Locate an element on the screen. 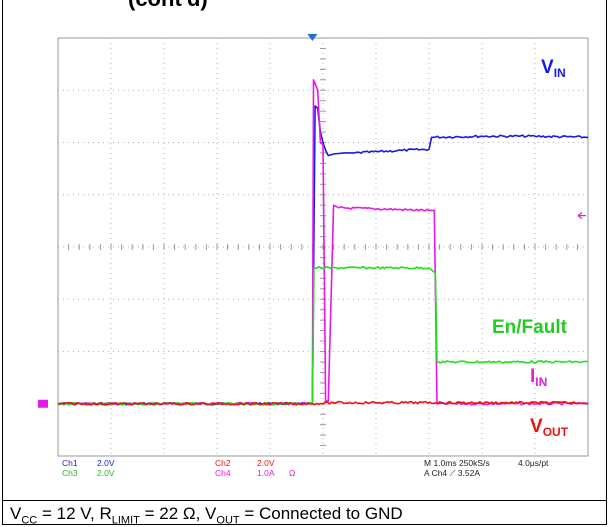 This screenshot has height=527, width=612. vout-value: = Connected to GND is located at coordinates (321, 513).